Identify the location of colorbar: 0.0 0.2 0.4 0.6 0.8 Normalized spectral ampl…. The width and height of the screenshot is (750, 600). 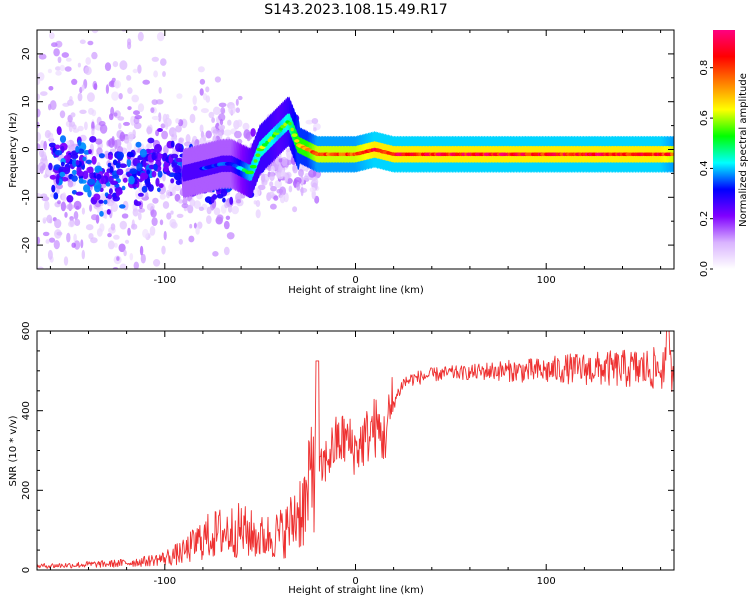
(724, 153).